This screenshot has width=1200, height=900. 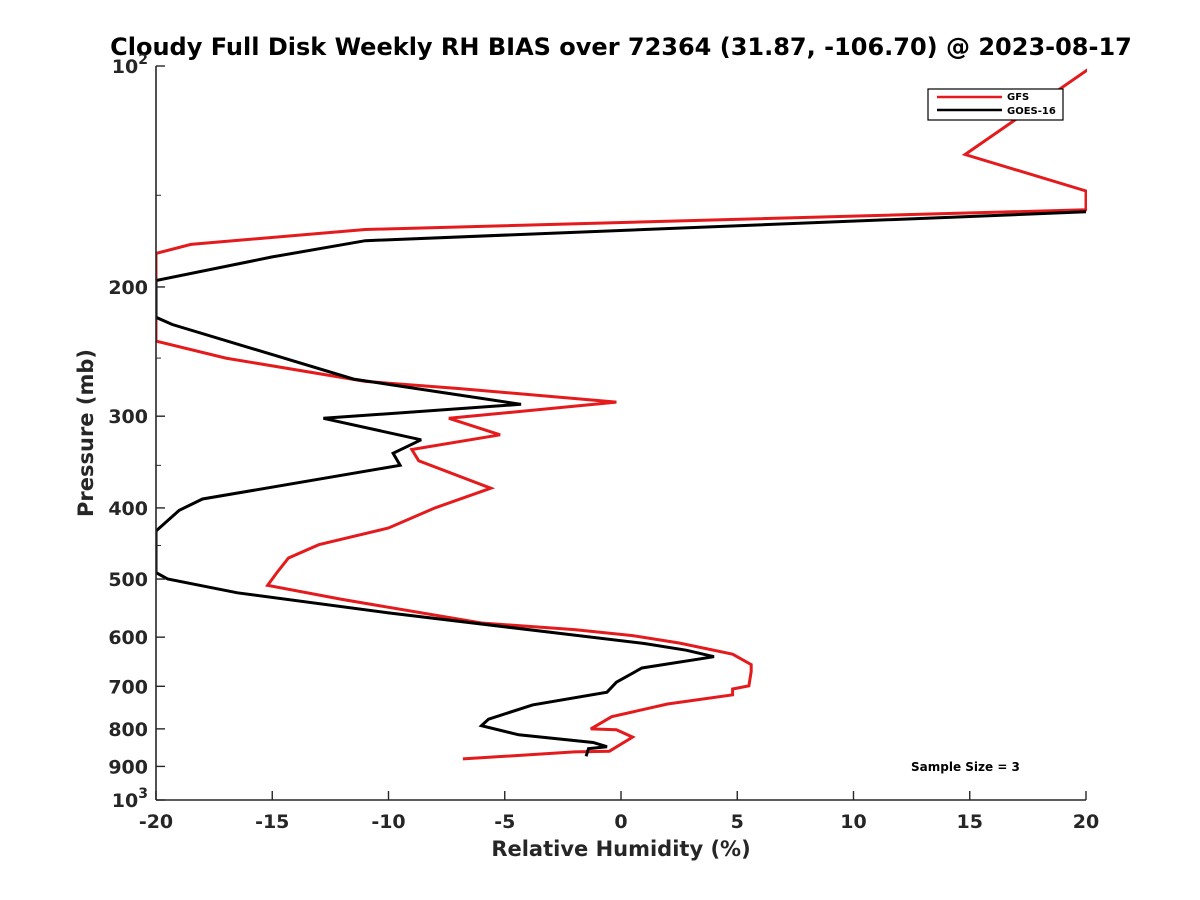 I want to click on legend-box, so click(x=995, y=104).